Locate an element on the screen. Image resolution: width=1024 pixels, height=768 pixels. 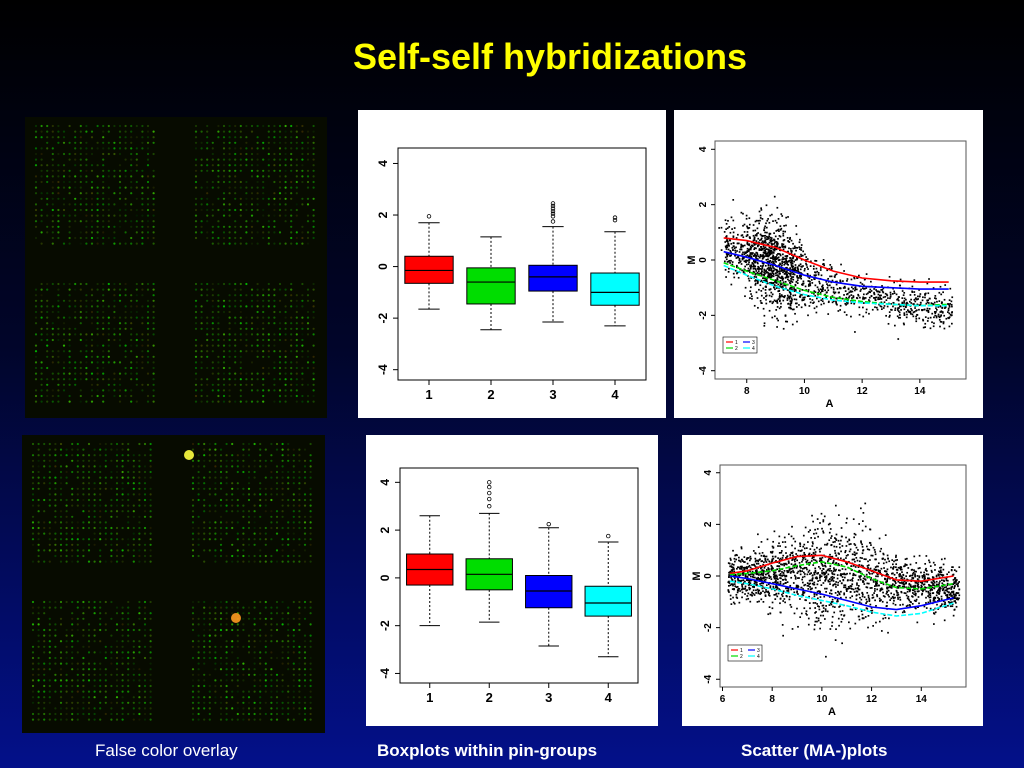
microarray-overlay-bottom is located at coordinates (173, 584).